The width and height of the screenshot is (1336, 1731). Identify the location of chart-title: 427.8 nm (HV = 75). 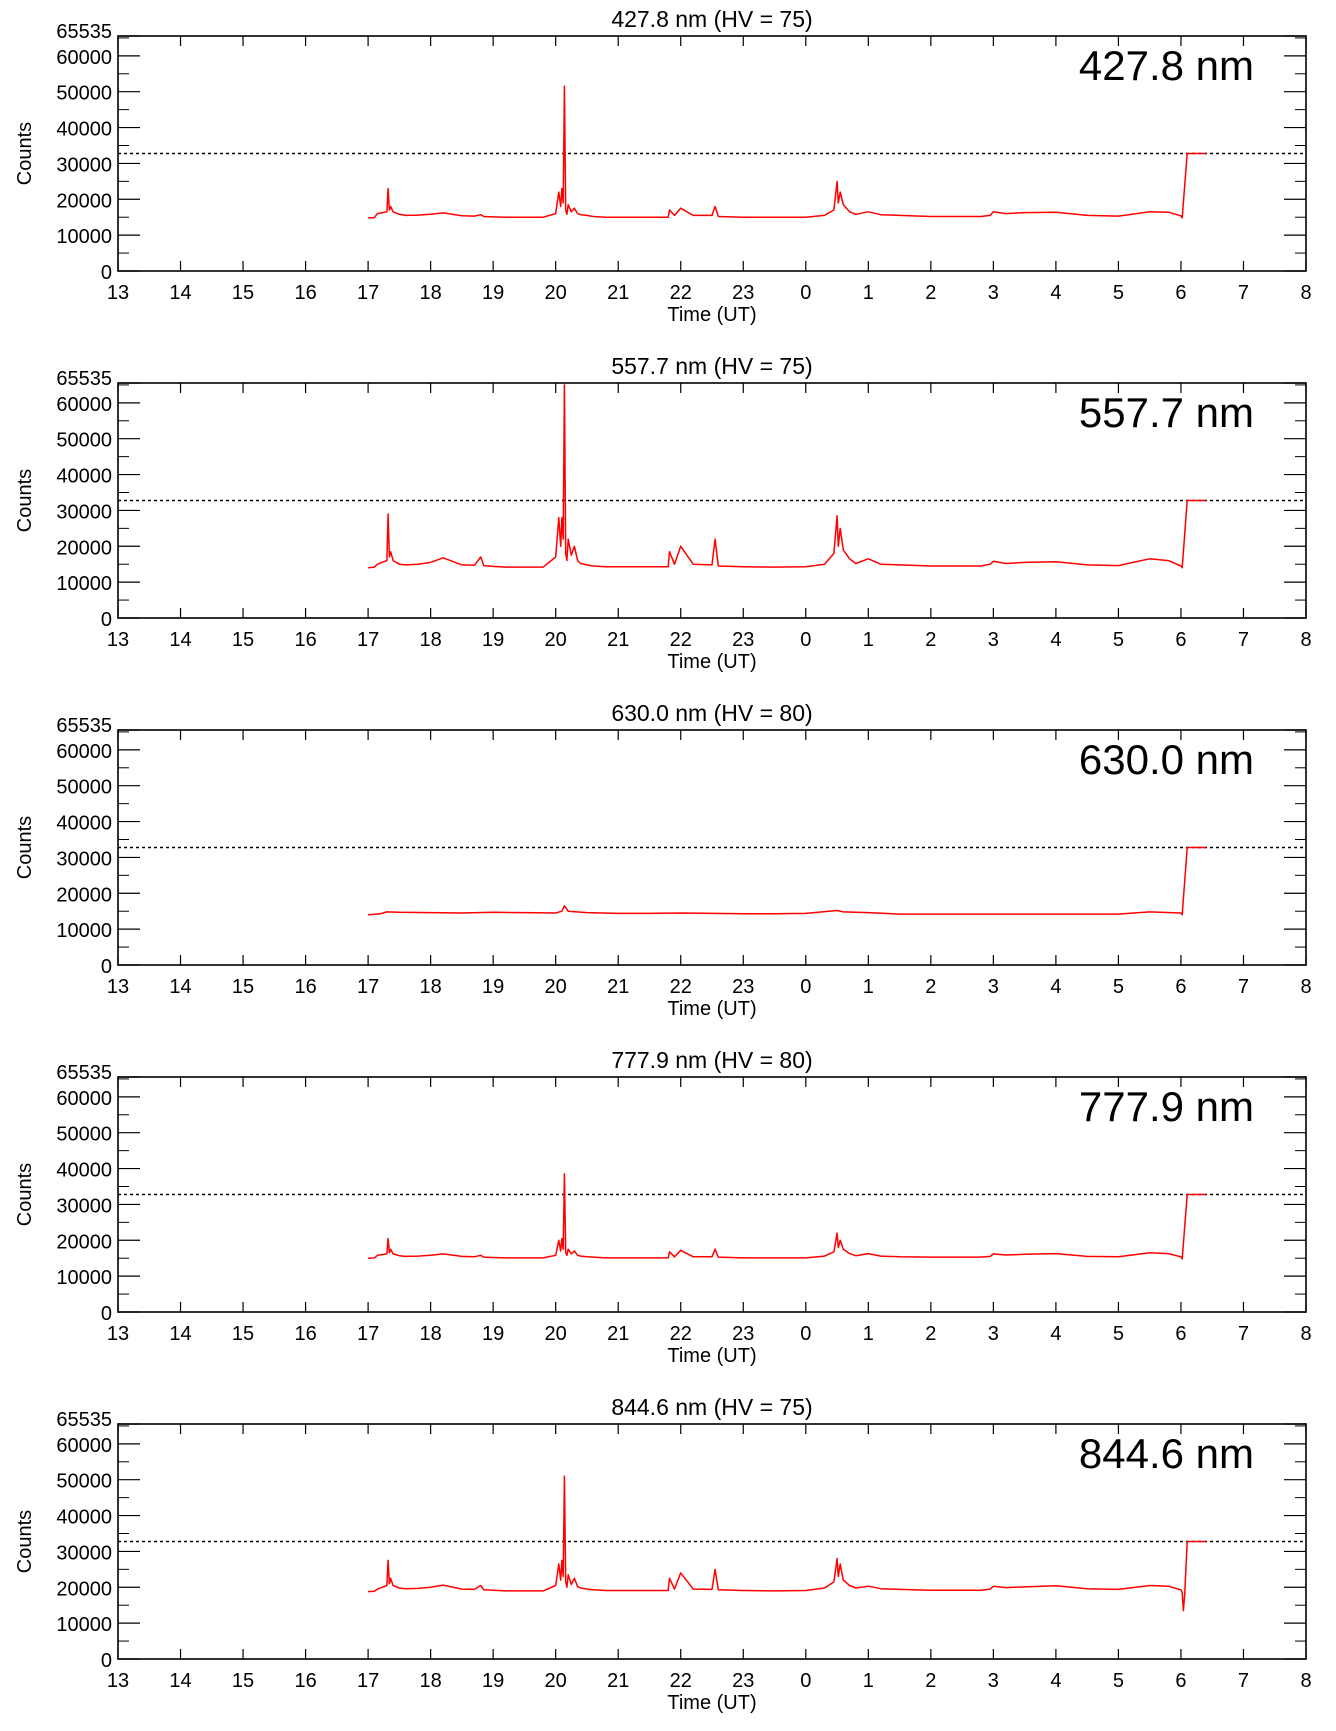
(711, 19).